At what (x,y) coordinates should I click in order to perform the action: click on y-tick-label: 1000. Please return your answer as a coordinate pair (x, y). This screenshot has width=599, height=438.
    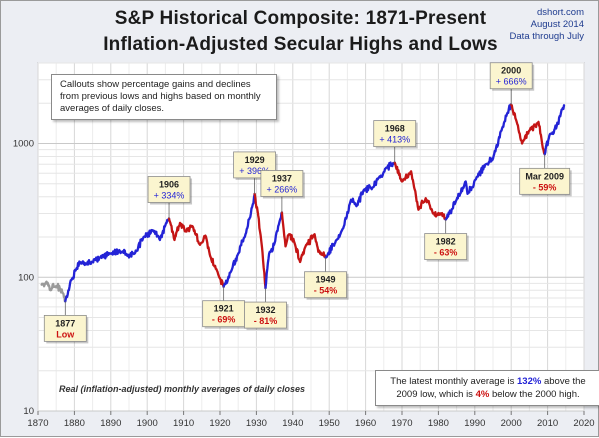
    Looking at the image, I should click on (23, 144).